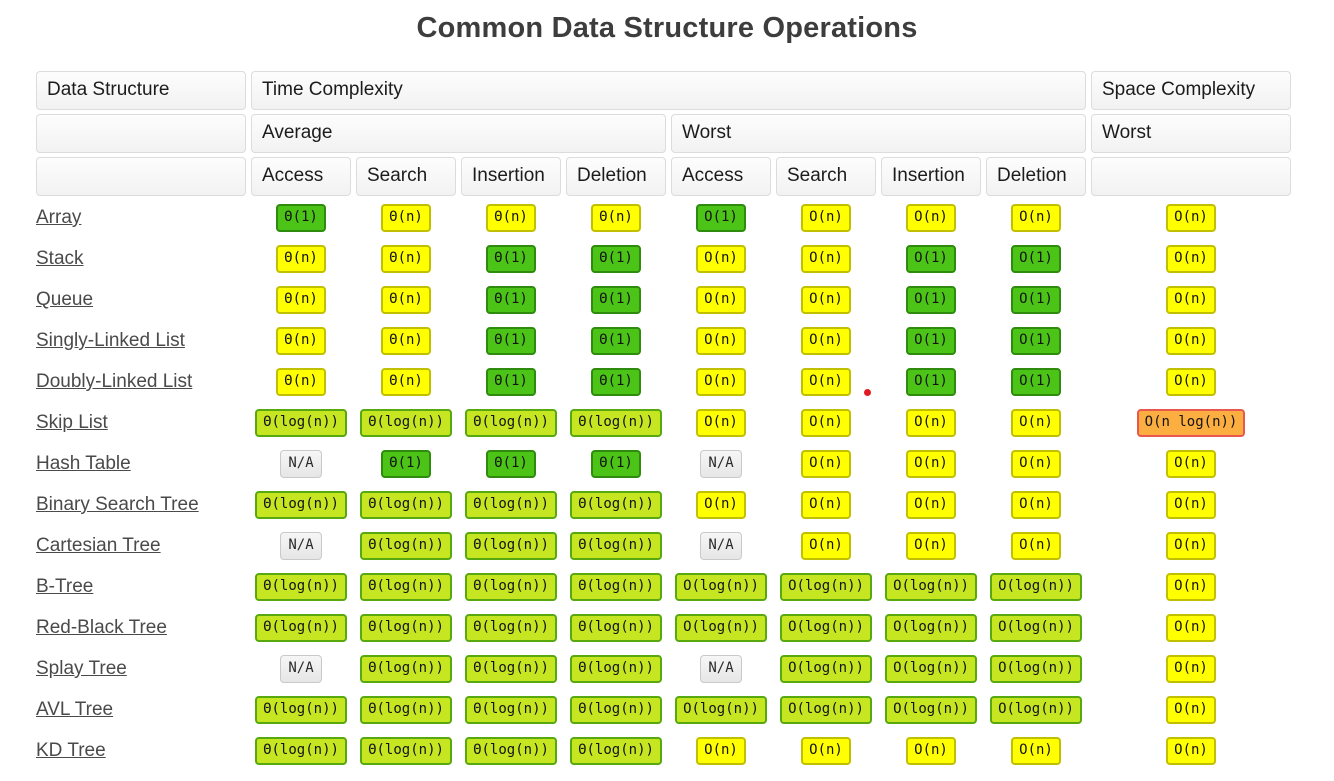 The height and width of the screenshot is (781, 1334). Describe the element at coordinates (721, 669) in the screenshot. I see `complexity-badge: N/A` at that location.